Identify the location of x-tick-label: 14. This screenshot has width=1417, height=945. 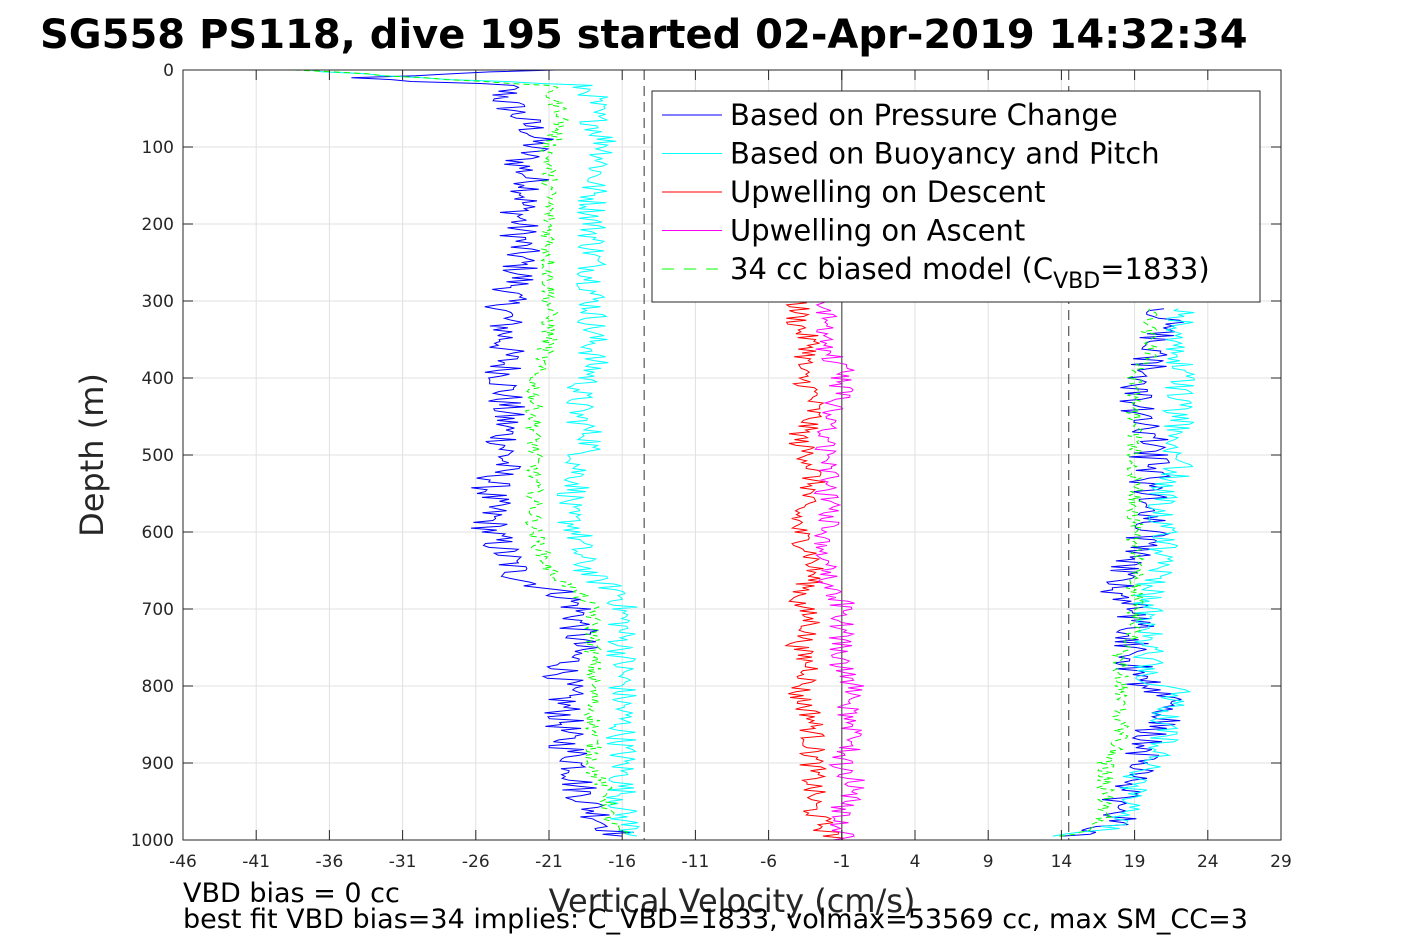
(1062, 862).